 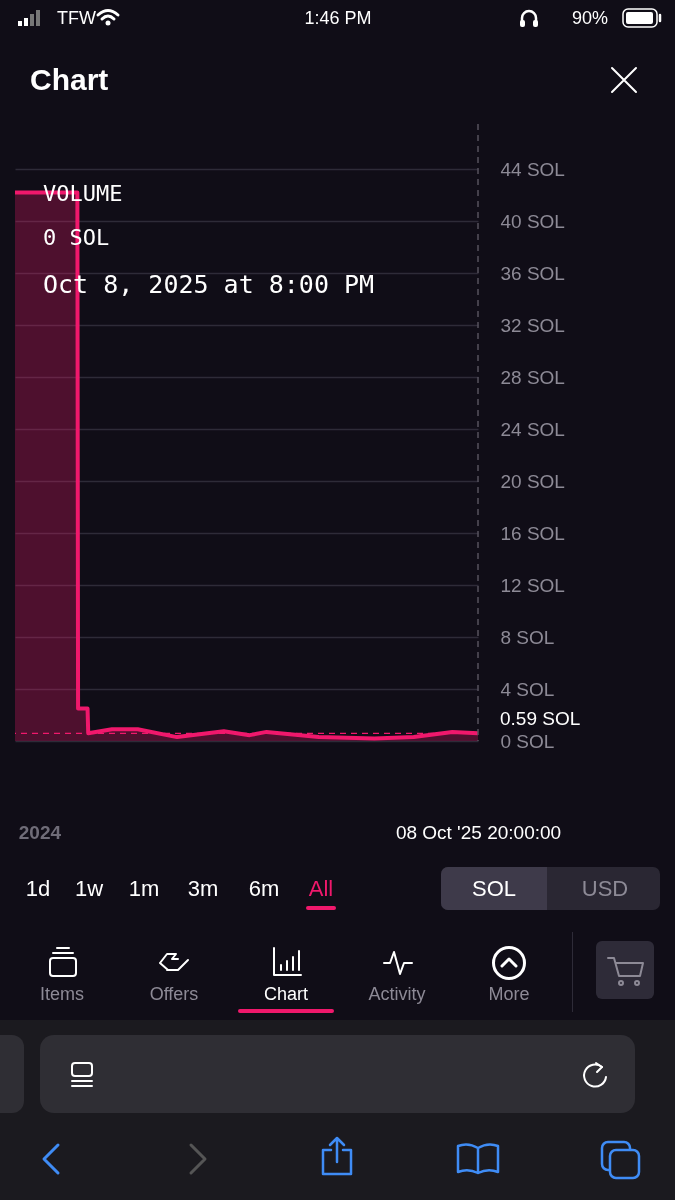 What do you see at coordinates (532, 325) in the screenshot?
I see `y-tick-label: 32 SOL` at bounding box center [532, 325].